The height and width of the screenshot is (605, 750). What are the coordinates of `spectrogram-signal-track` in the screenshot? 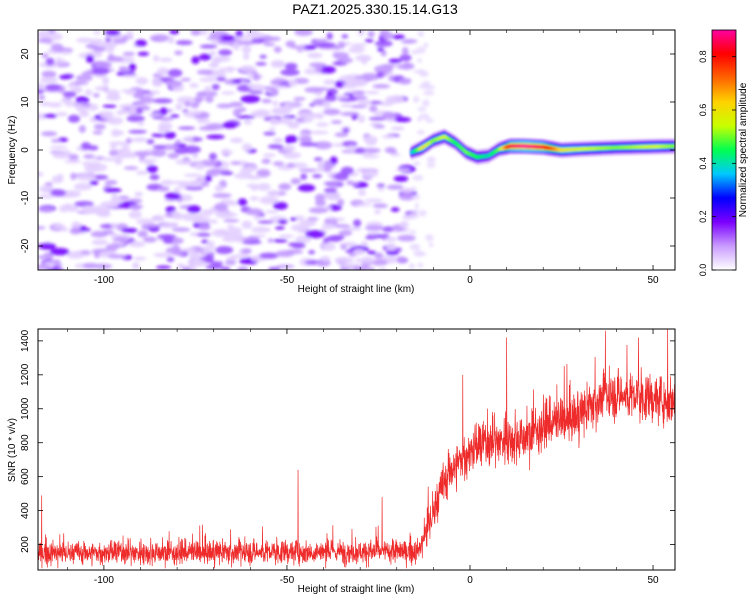 It's located at (542, 147).